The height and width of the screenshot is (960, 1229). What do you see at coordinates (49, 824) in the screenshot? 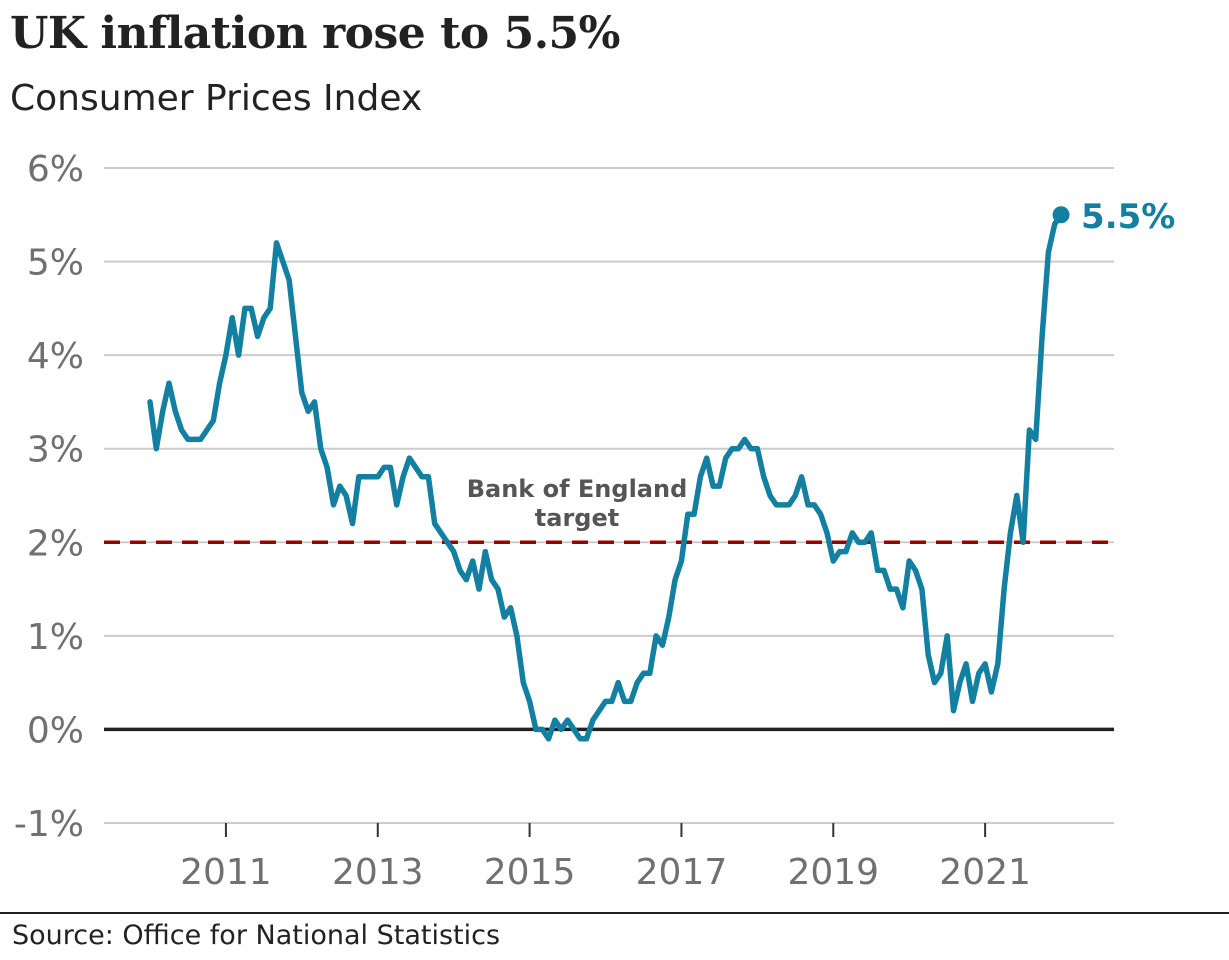
I see `y-tick-label: -1%` at bounding box center [49, 824].